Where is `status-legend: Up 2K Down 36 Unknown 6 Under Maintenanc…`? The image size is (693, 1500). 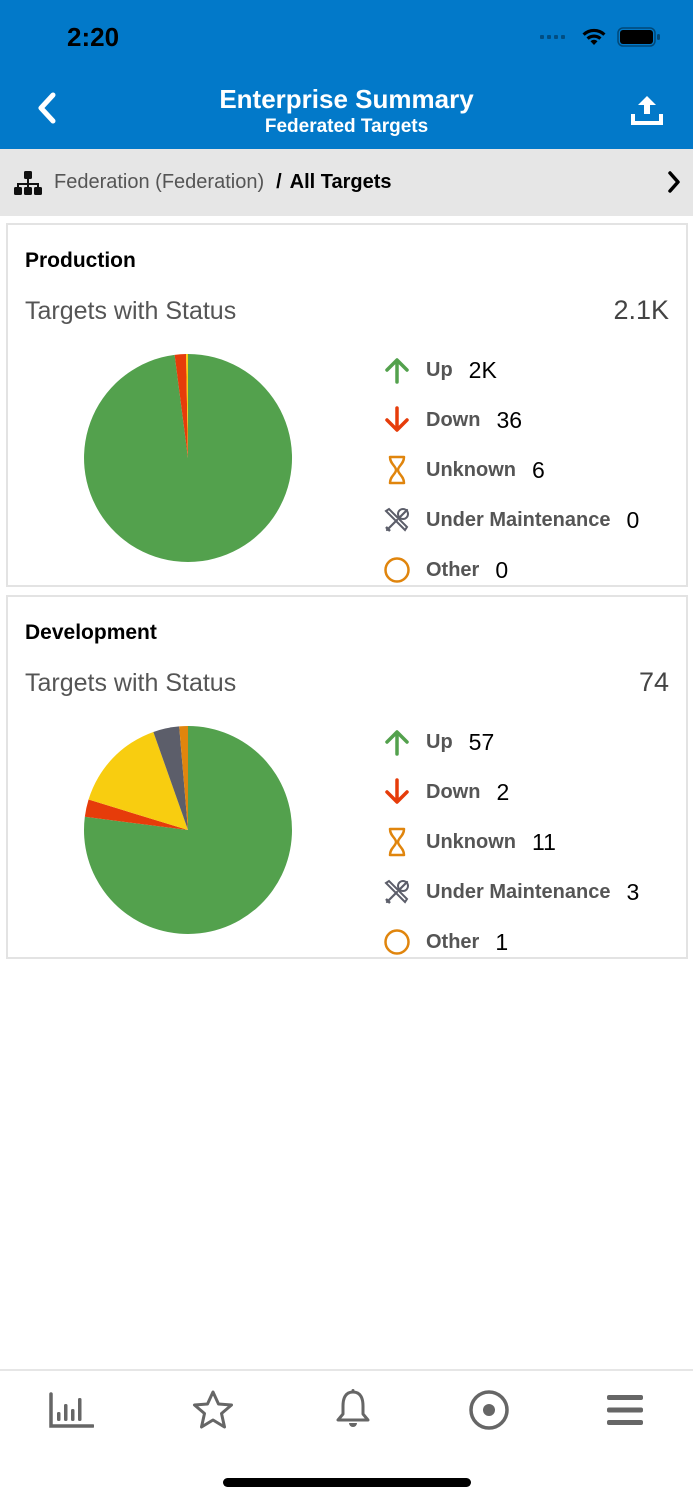 status-legend: Up 2K Down 36 Unknown 6 Under Maintenanc… is located at coordinates (510, 470).